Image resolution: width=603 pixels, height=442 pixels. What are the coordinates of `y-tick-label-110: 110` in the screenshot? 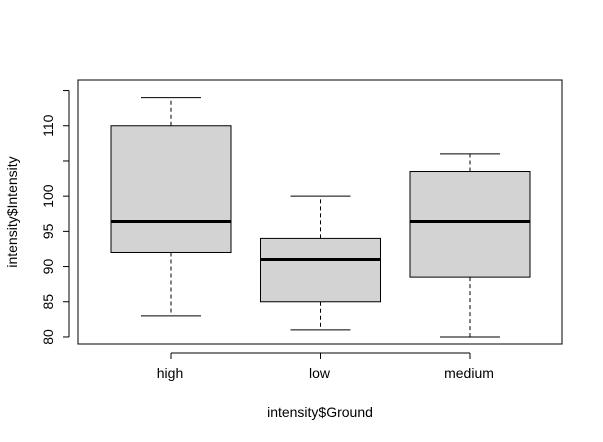 It's located at (48, 125).